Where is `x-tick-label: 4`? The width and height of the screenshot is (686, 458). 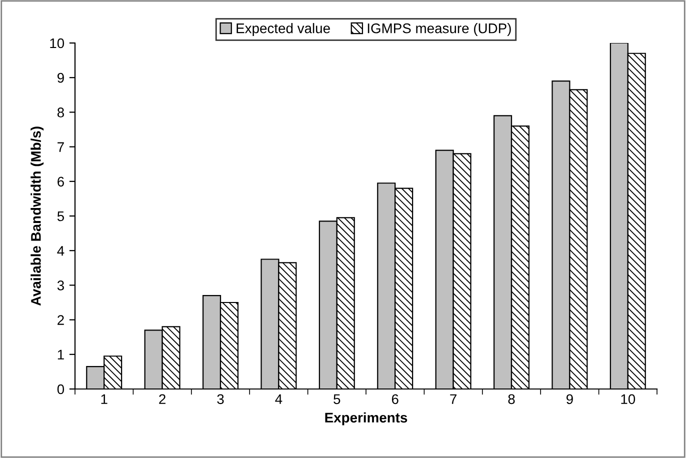
x-tick-label: 4 is located at coordinates (278, 399).